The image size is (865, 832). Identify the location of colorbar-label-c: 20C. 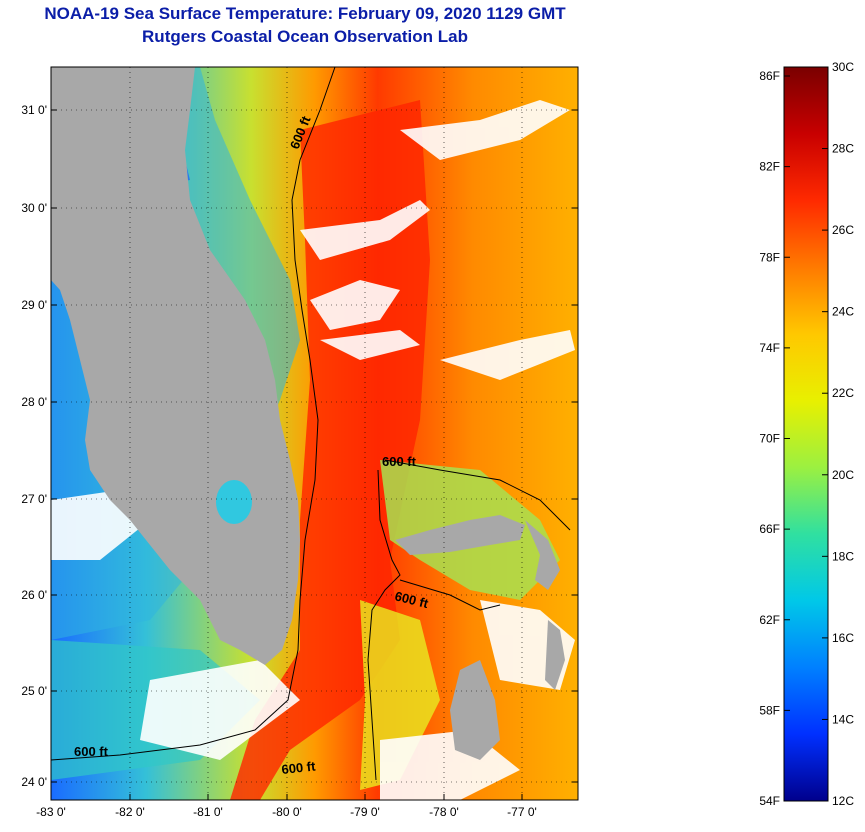
(843, 475).